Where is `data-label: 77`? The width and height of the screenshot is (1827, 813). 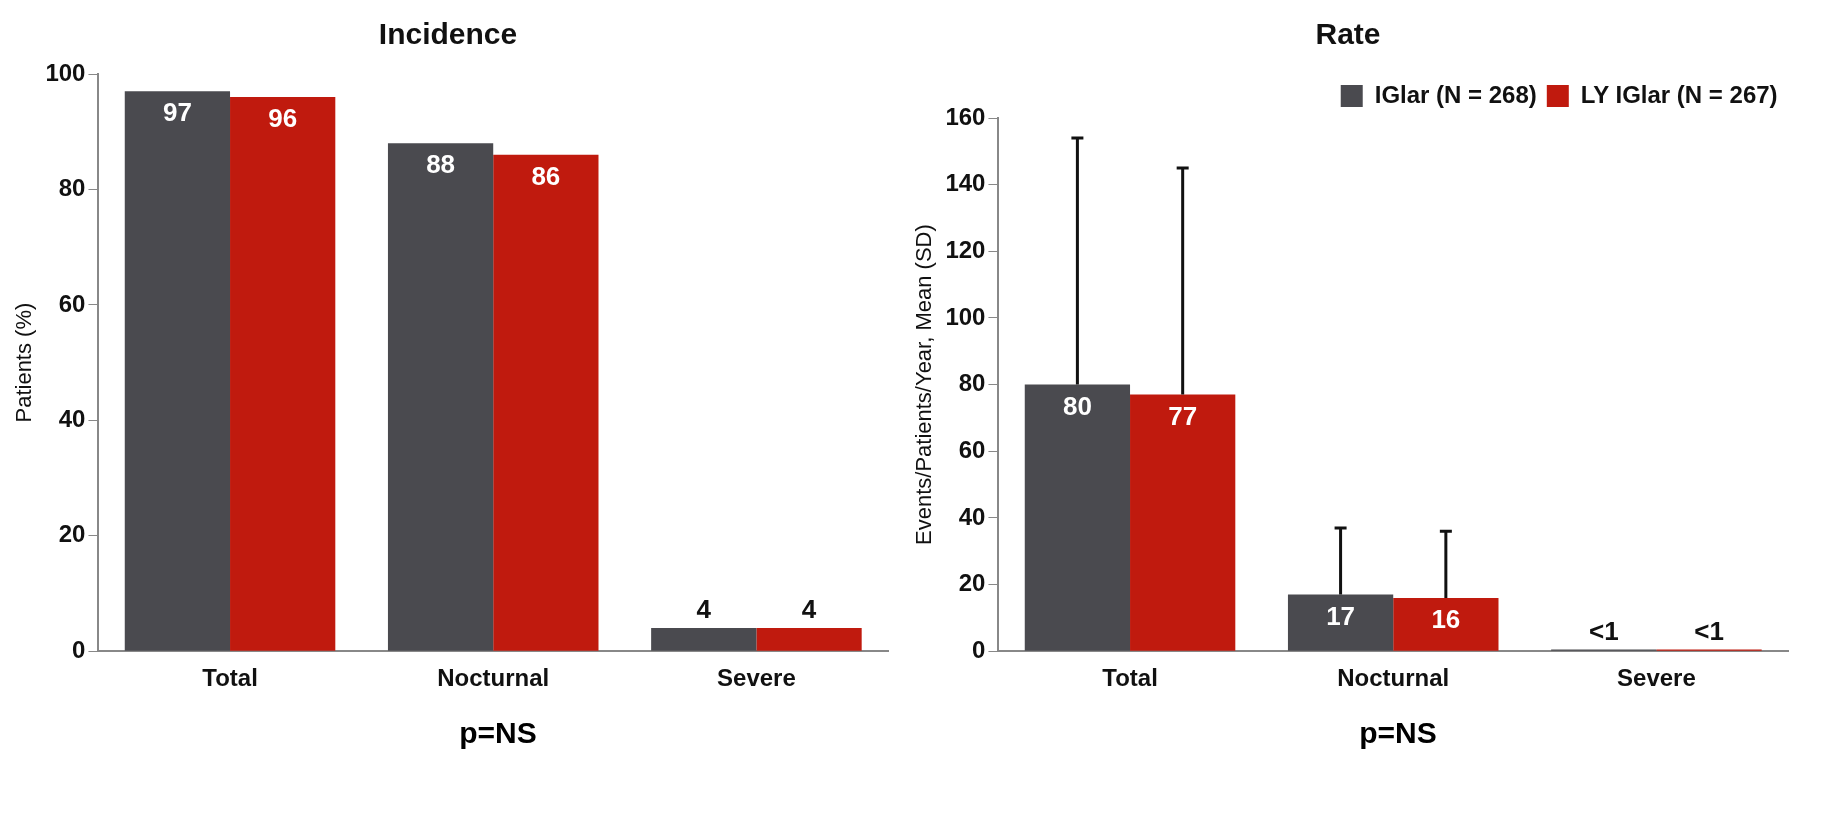
data-label: 77 is located at coordinates (1183, 415).